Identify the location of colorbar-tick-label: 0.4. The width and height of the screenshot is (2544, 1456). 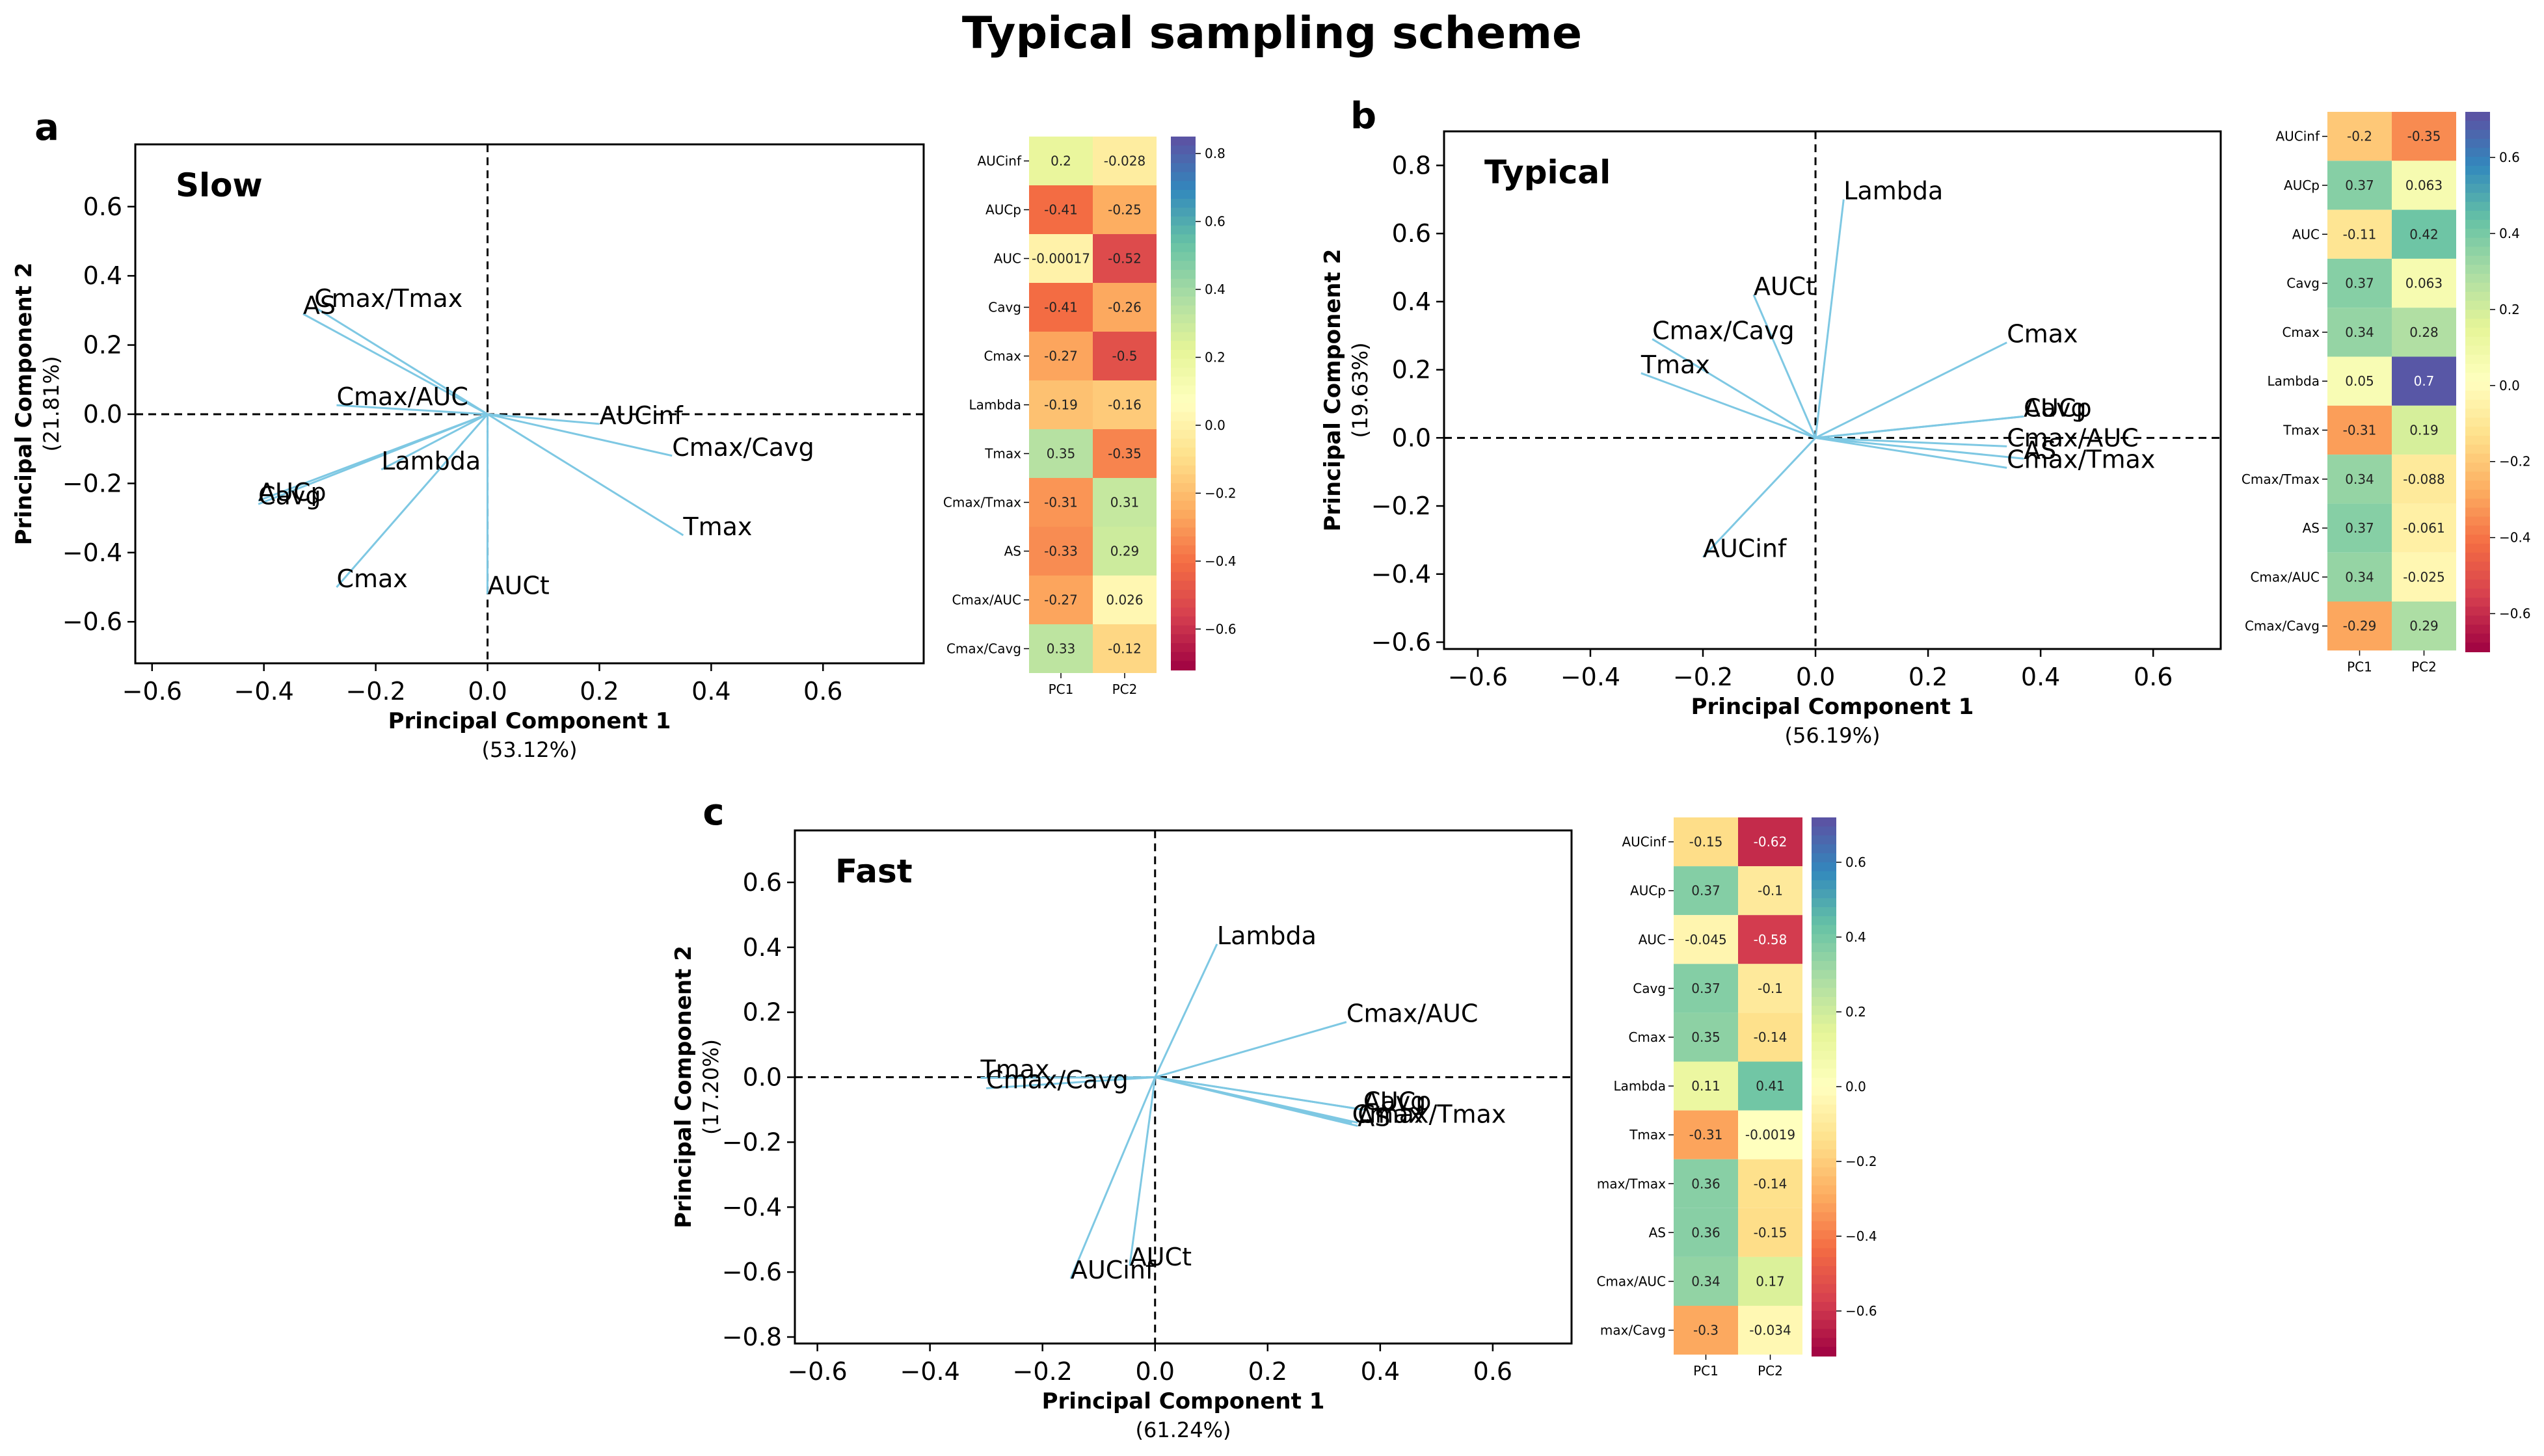
(1856, 937).